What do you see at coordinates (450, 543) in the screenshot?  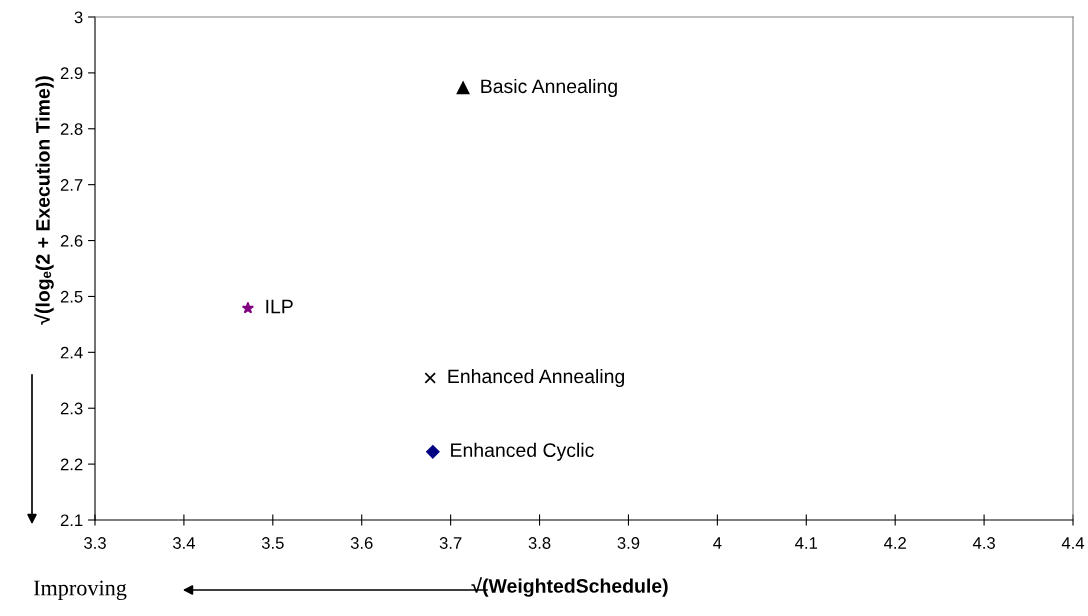 I see `x-tick-label: 3.7` at bounding box center [450, 543].